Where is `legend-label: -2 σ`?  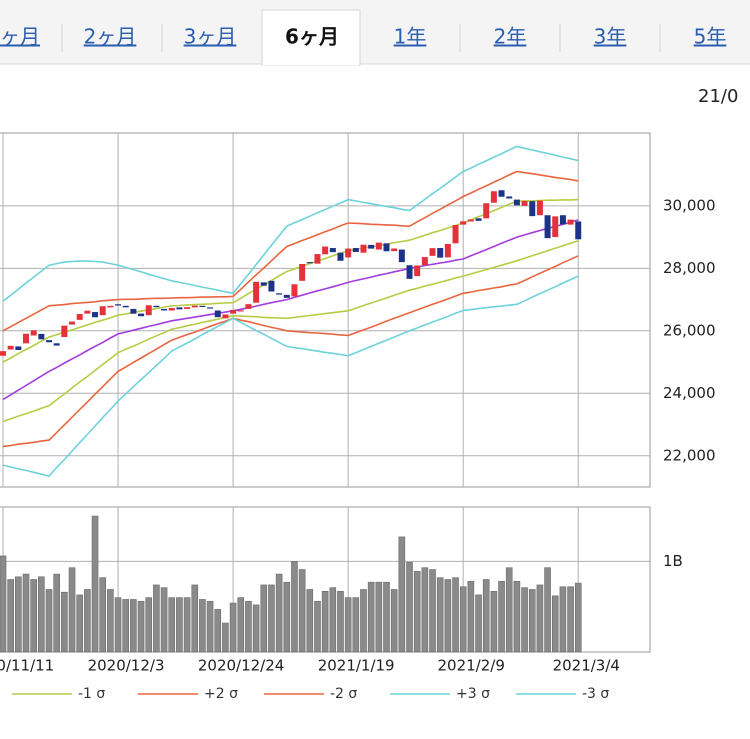
legend-label: -2 σ is located at coordinates (343, 694).